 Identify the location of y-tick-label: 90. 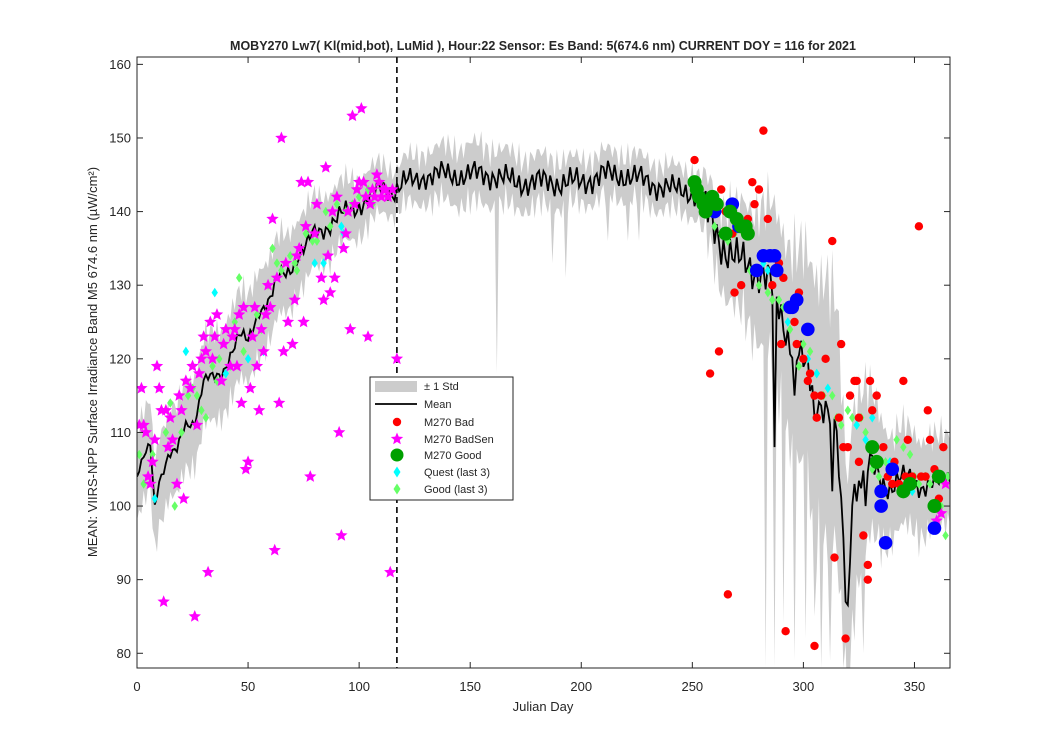
(124, 579).